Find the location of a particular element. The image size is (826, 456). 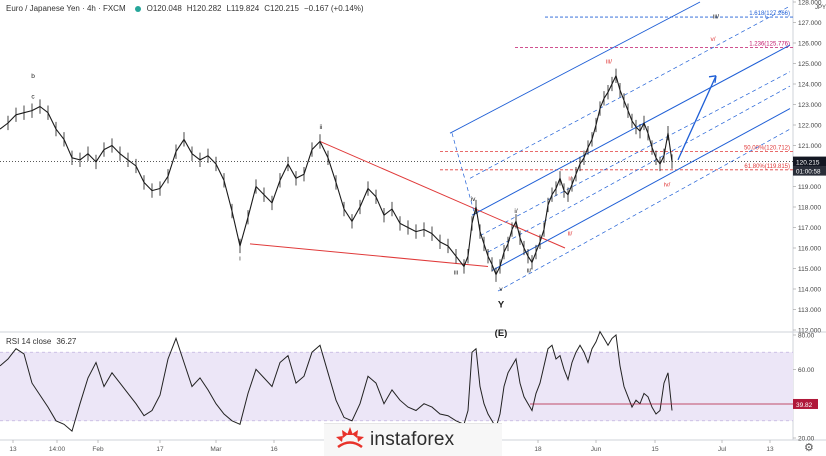

brand-name: instaforex is located at coordinates (412, 439).